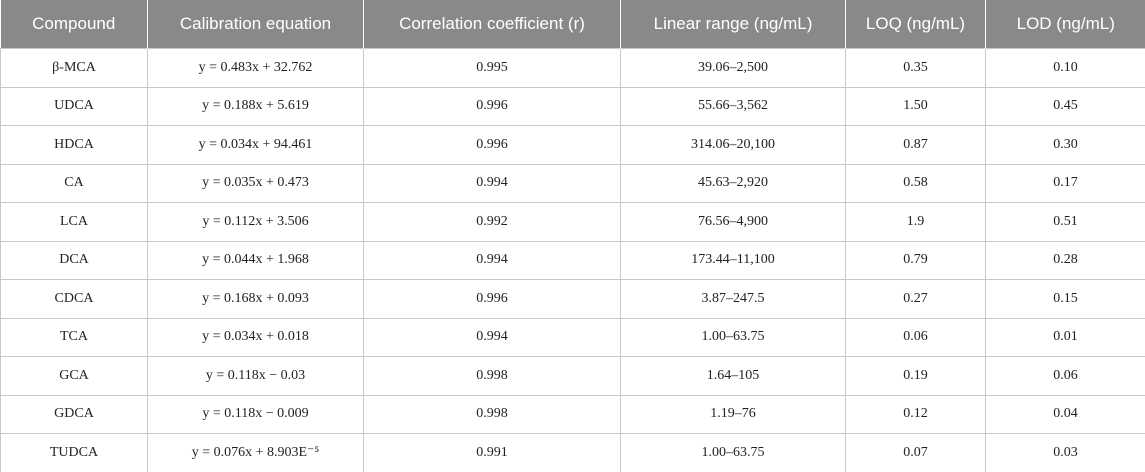 This screenshot has height=472, width=1145. Describe the element at coordinates (74, 24) in the screenshot. I see `header-cell: Compound` at that location.